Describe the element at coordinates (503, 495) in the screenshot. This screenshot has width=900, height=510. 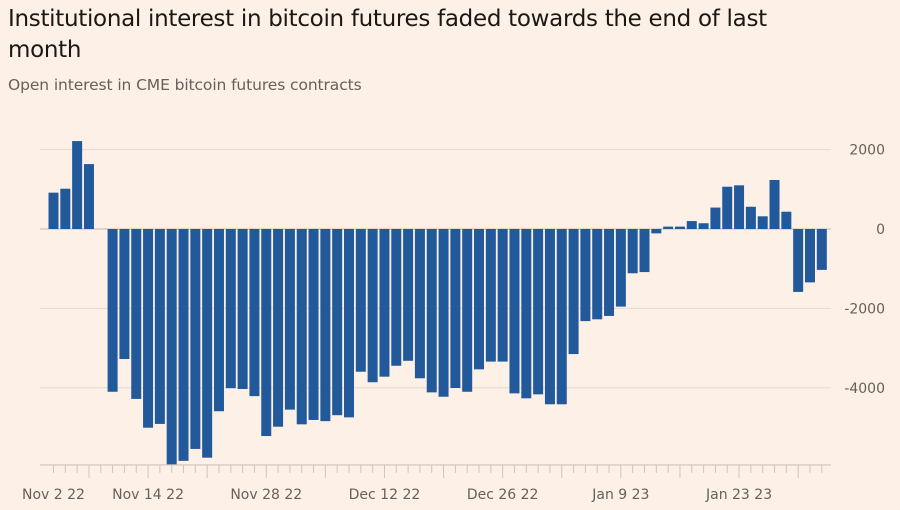
I see `x-tick-label: Dec 26 22` at that location.